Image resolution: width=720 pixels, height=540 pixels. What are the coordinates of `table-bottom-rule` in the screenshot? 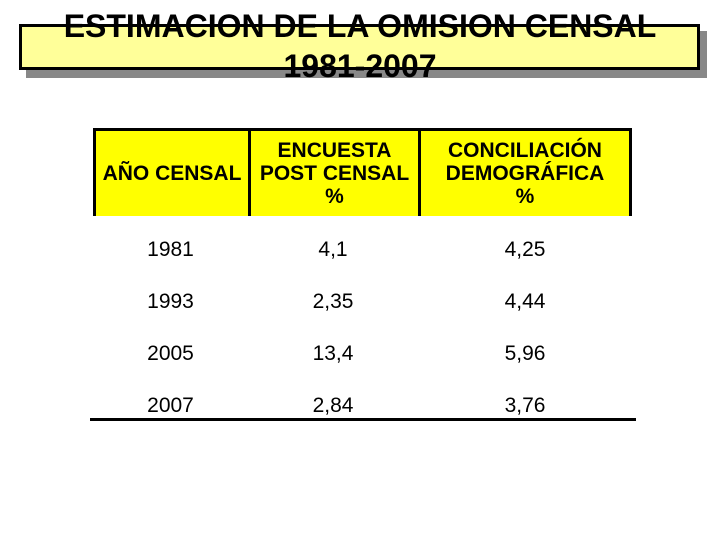 It's located at (363, 419).